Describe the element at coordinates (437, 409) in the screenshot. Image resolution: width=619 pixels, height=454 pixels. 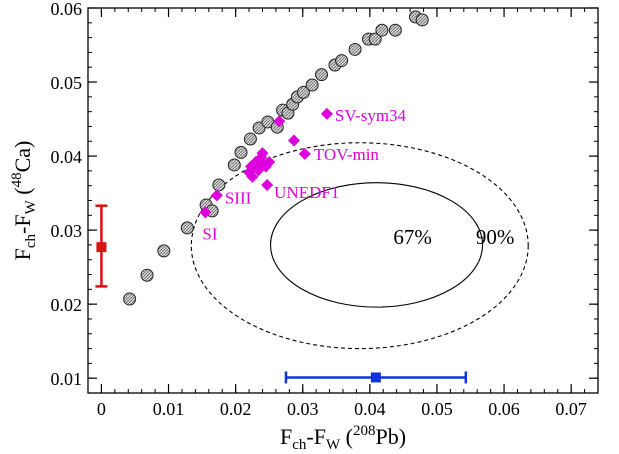
I see `x-tick-label: 0.05` at that location.